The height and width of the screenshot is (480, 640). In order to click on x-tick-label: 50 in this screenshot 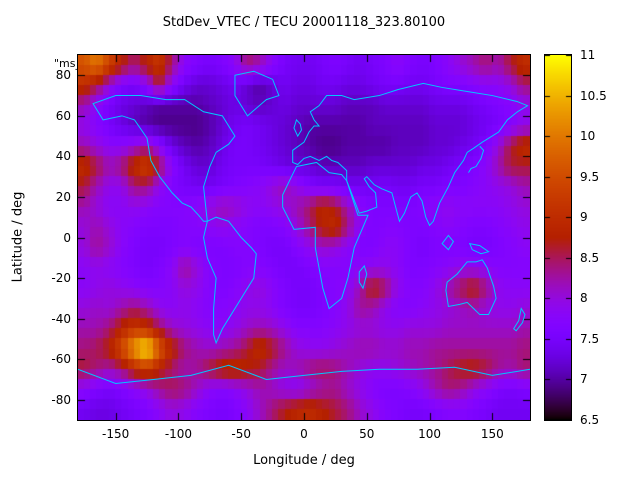, I will do `click(367, 434)`.